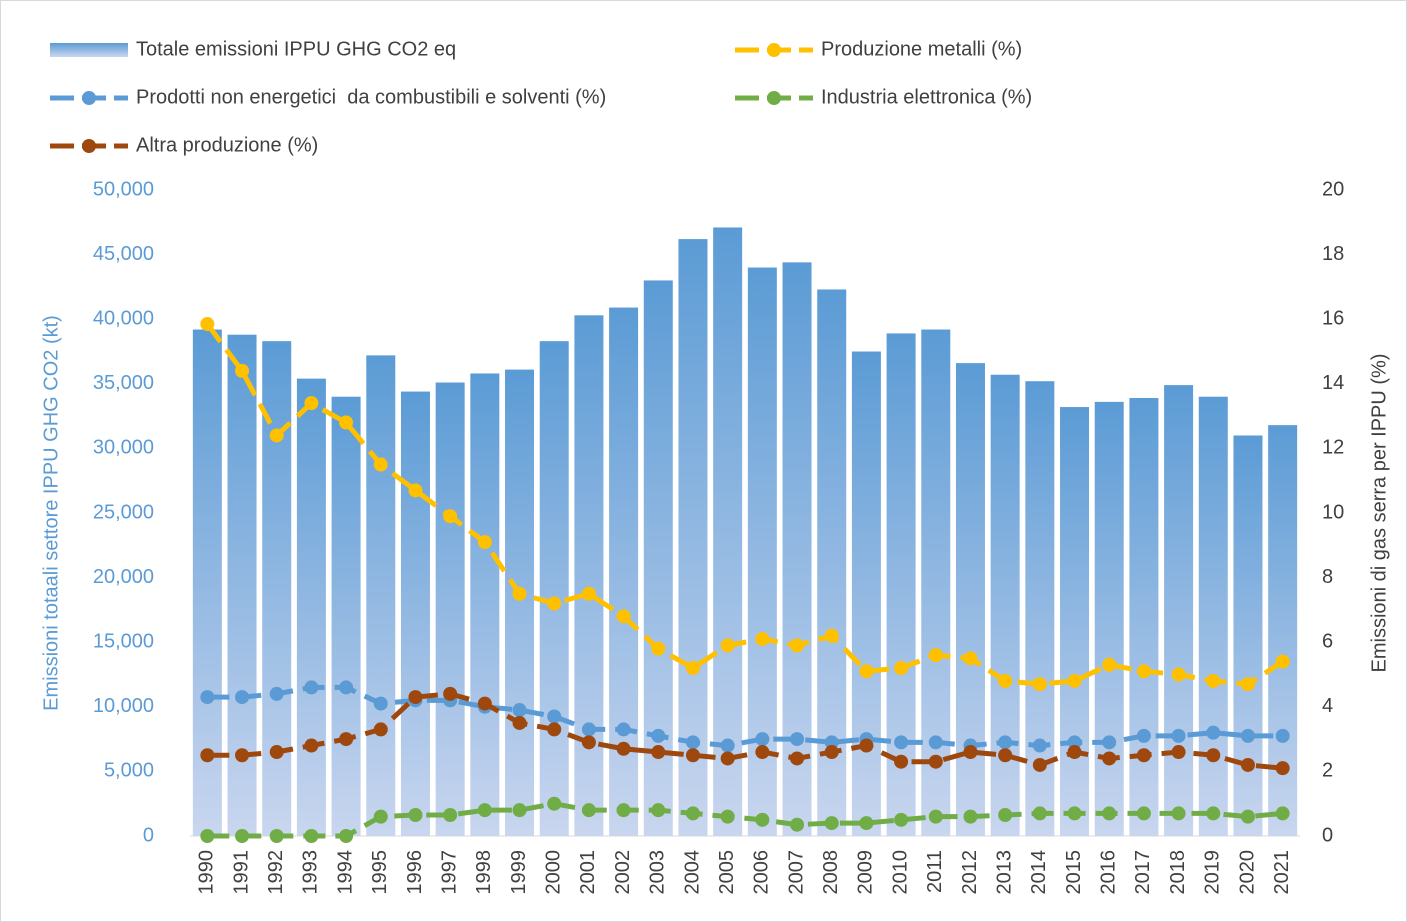 This screenshot has height=922, width=1407. What do you see at coordinates (1327, 641) in the screenshot?
I see `y2-tick-label: 6` at bounding box center [1327, 641].